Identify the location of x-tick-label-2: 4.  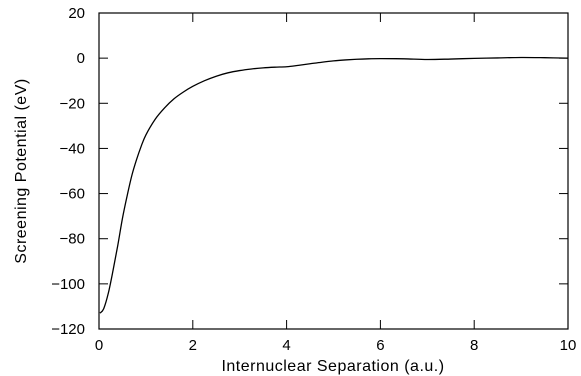
(286, 345).